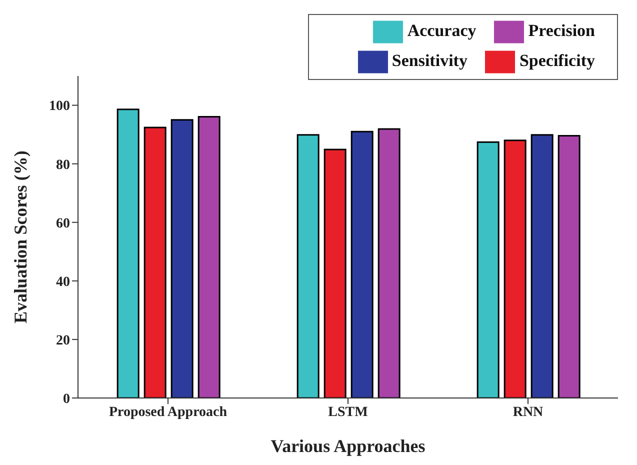  Describe the element at coordinates (441, 30) in the screenshot. I see `legend-label: Accuracy` at that location.